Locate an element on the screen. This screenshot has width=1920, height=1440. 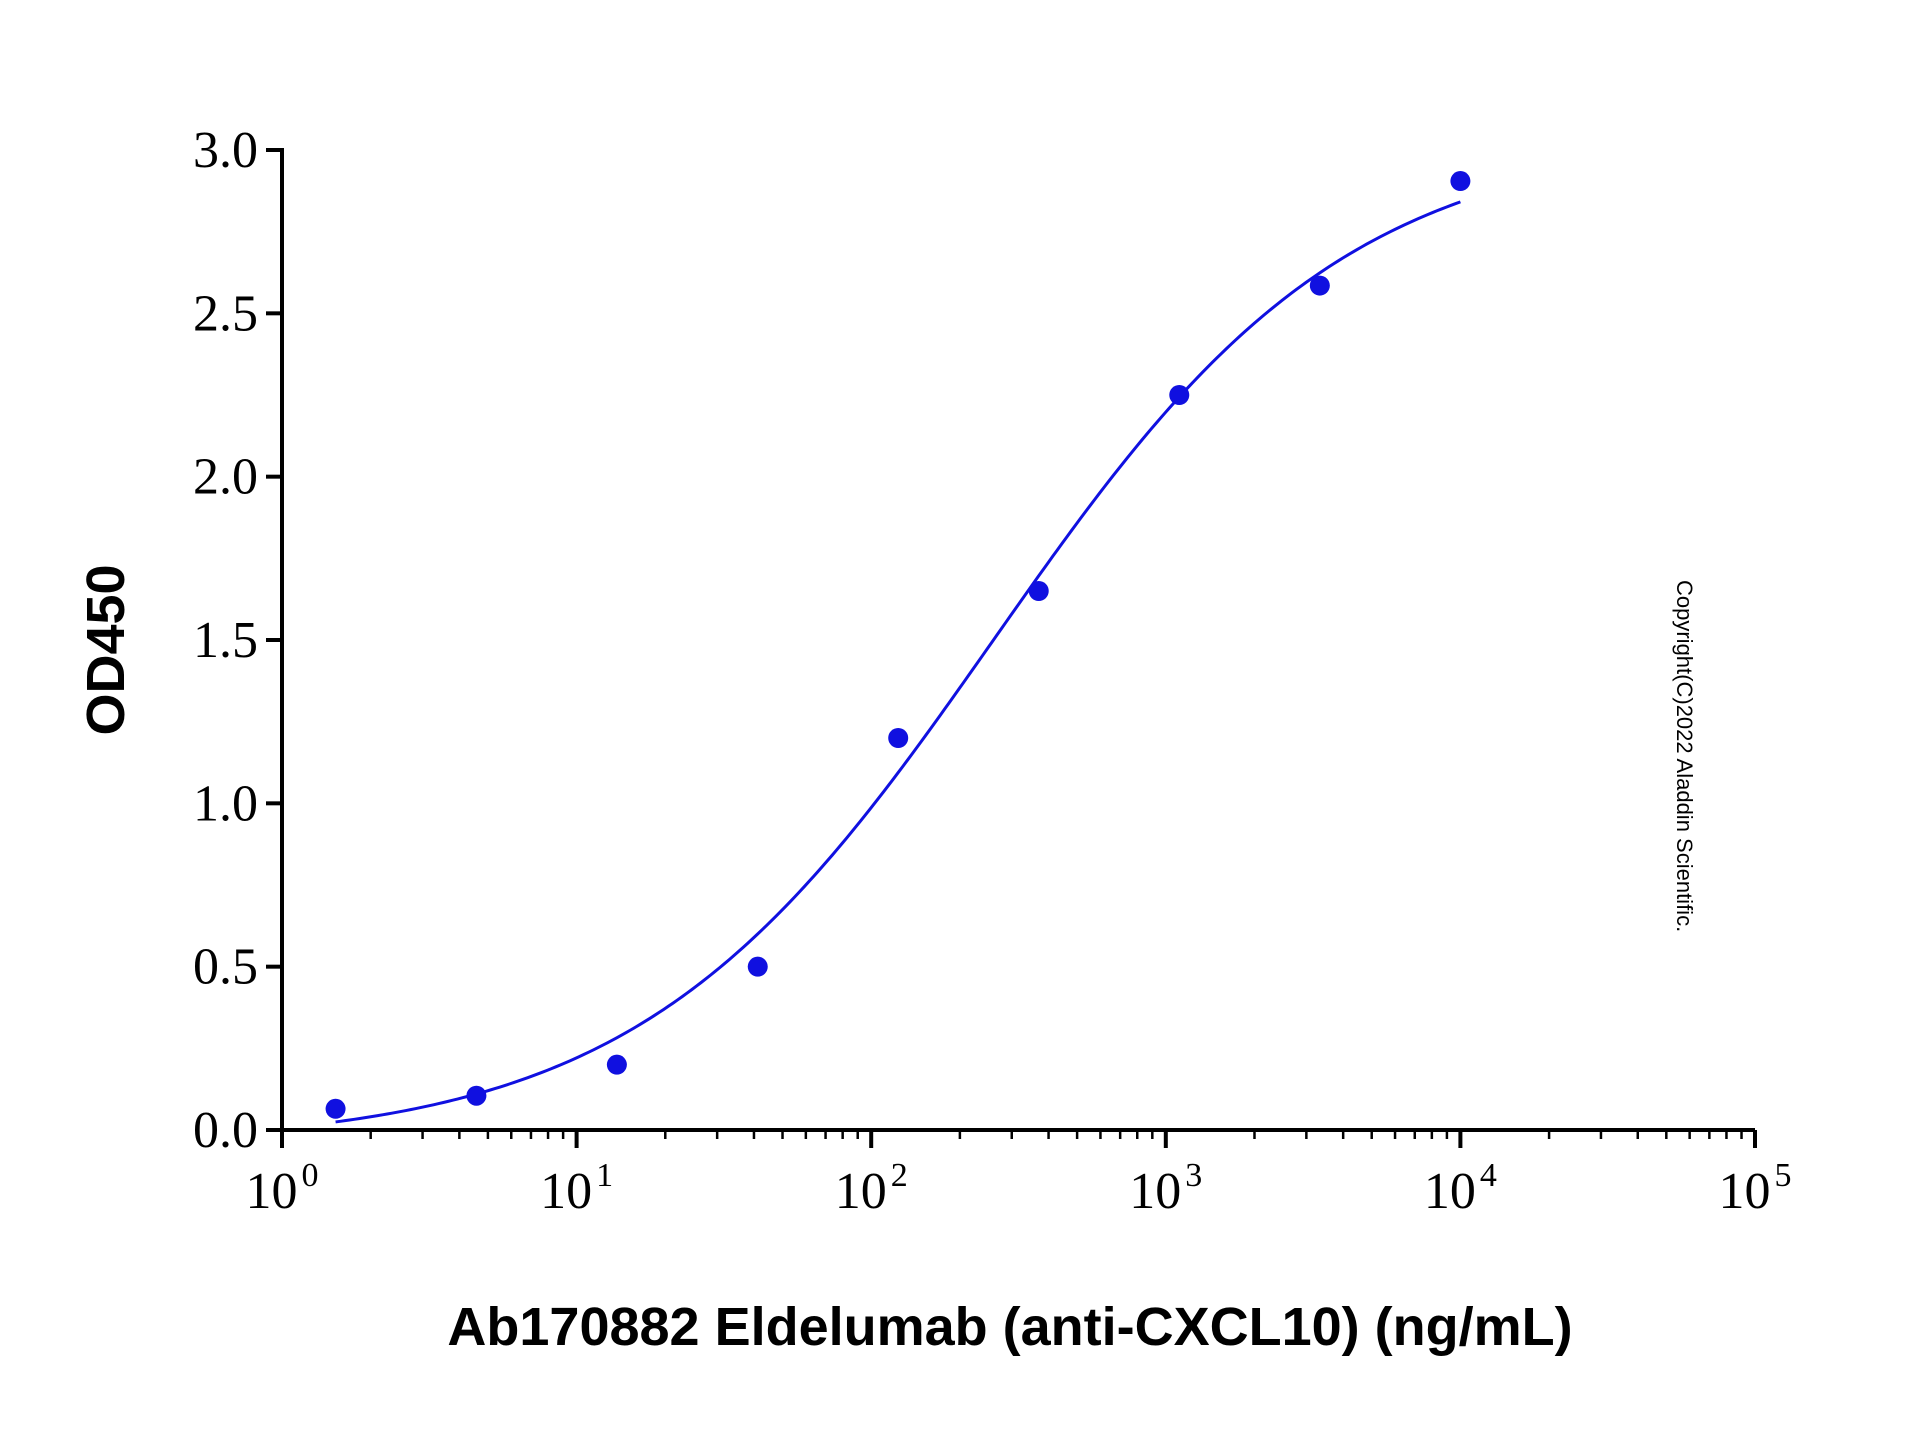
x-tick-label: 10 3 is located at coordinates (1165, 1188).